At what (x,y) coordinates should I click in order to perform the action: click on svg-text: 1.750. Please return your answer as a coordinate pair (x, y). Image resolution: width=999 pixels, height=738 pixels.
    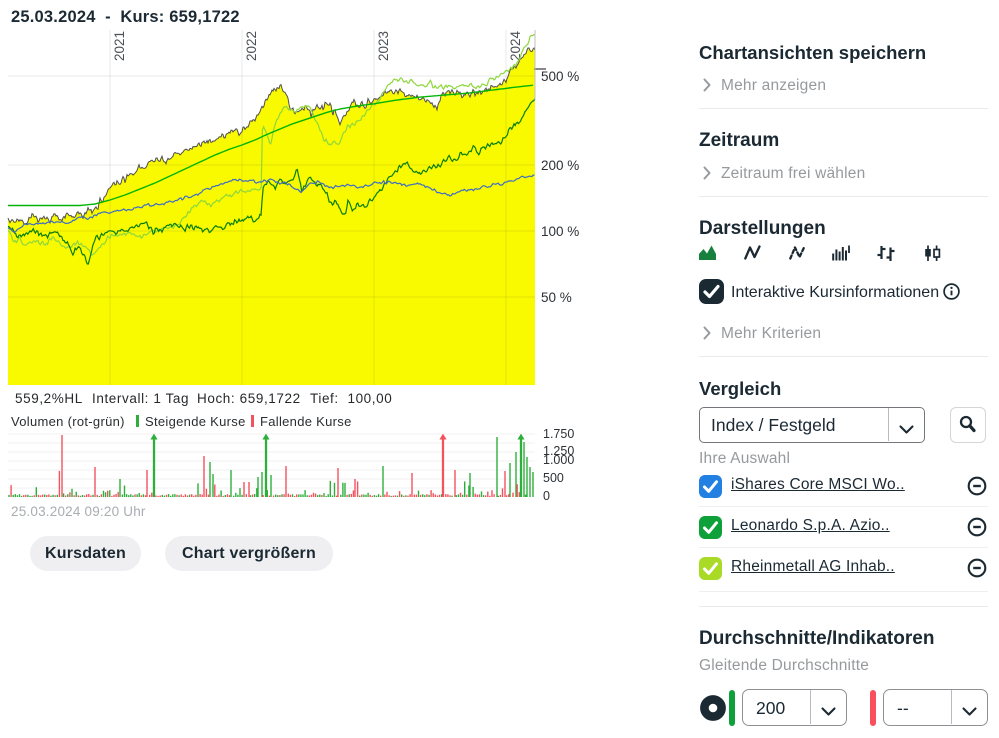
    Looking at the image, I should click on (558, 434).